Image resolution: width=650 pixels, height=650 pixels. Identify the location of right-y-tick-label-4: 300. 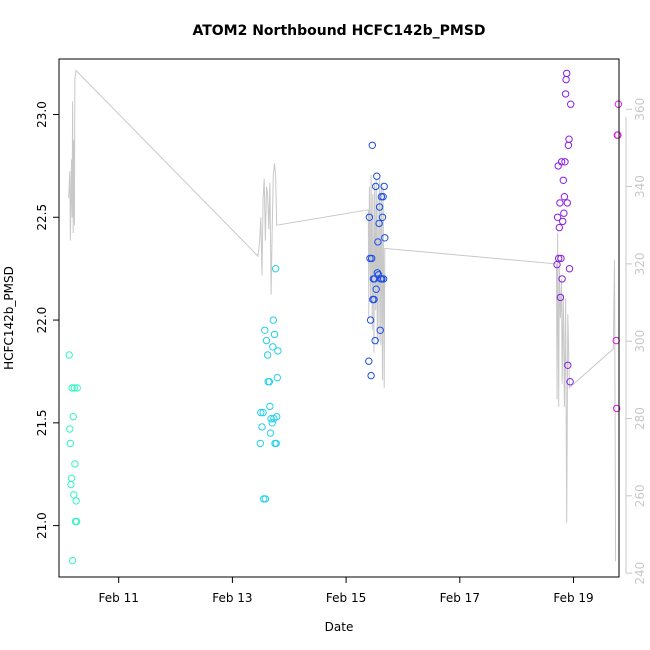
(640, 341).